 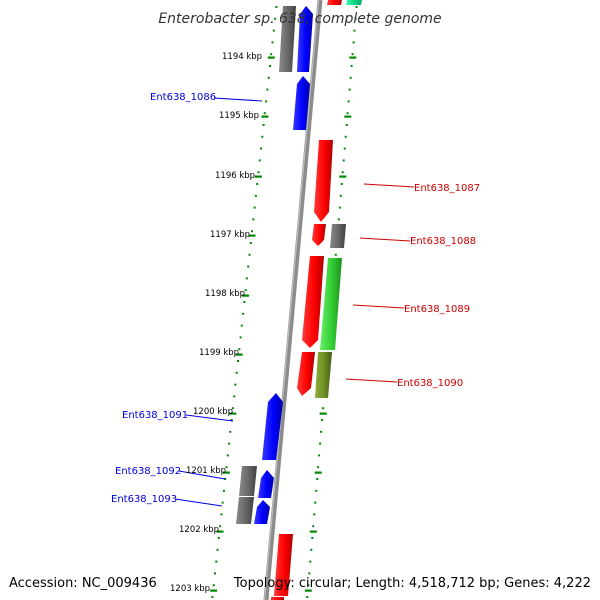 I want to click on gene-label-ent638-1093: Ent638_1093, so click(x=144, y=499).